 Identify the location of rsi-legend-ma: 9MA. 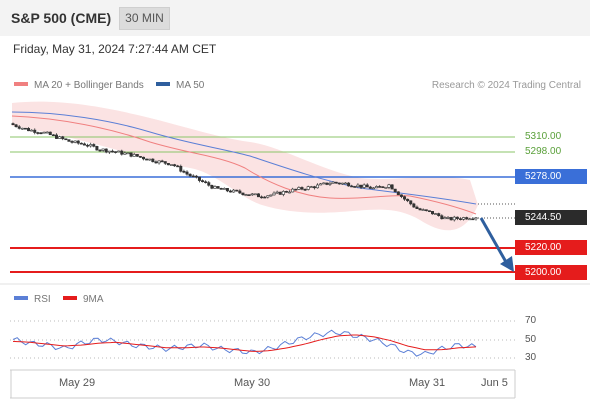
(83, 299).